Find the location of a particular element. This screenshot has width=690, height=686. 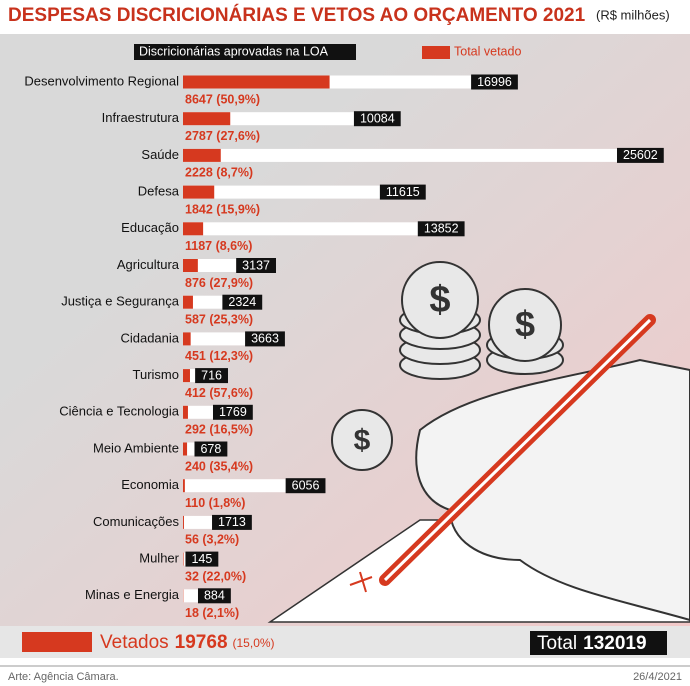

vetoed-share: (15,0%) is located at coordinates (254, 643).